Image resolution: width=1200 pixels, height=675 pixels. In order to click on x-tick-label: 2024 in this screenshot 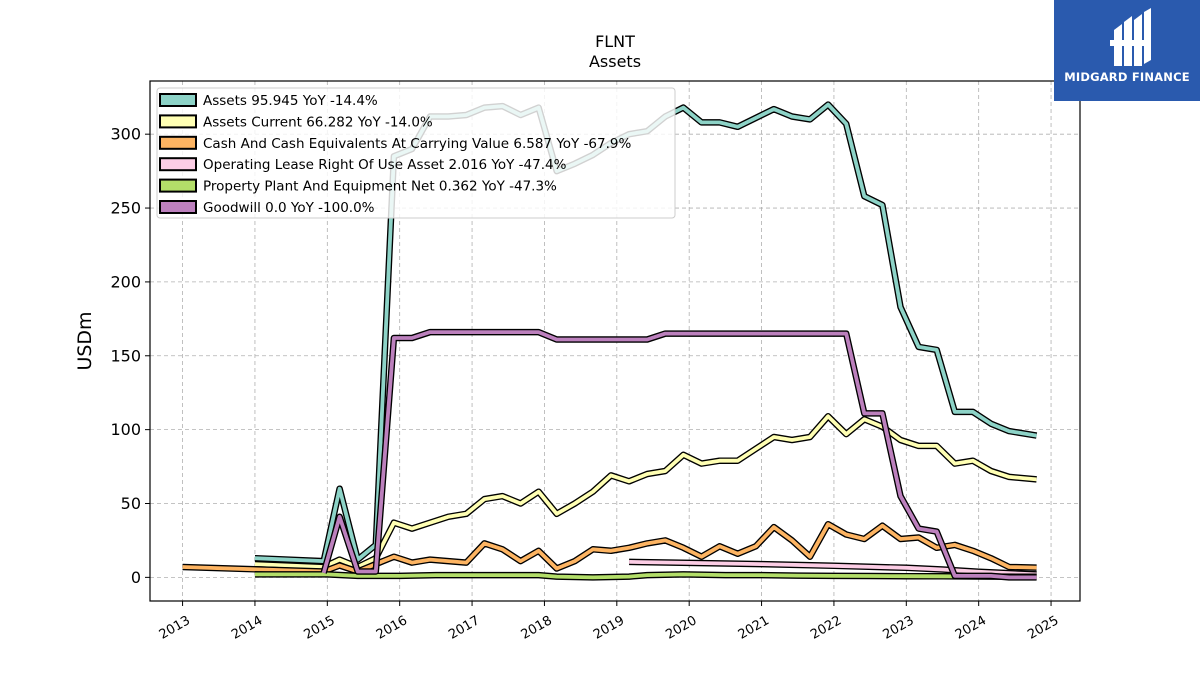, I will do `click(971, 628)`.